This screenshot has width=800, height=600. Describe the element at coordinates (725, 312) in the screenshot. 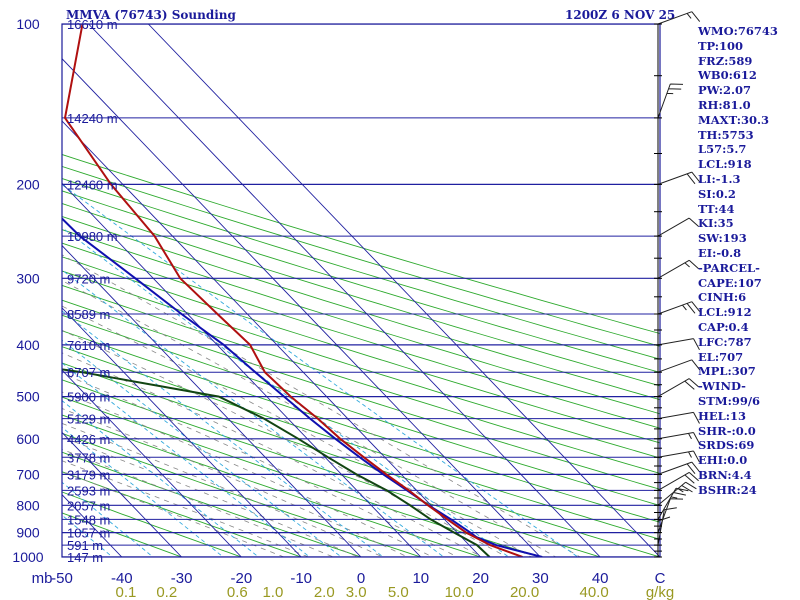

I see `index-item: LCL:912` at that location.